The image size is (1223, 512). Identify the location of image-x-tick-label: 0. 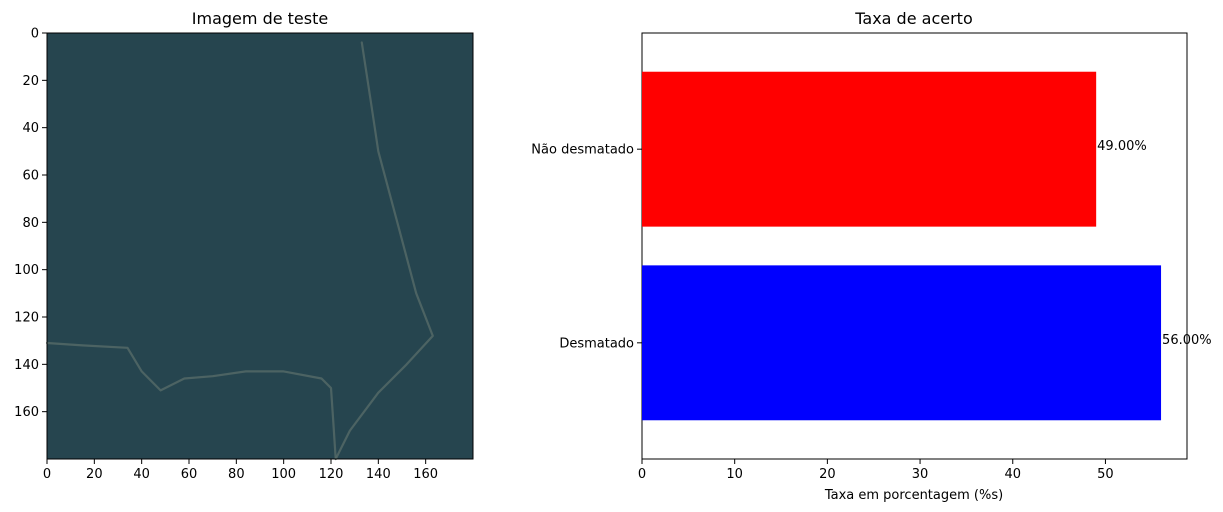
(47, 474).